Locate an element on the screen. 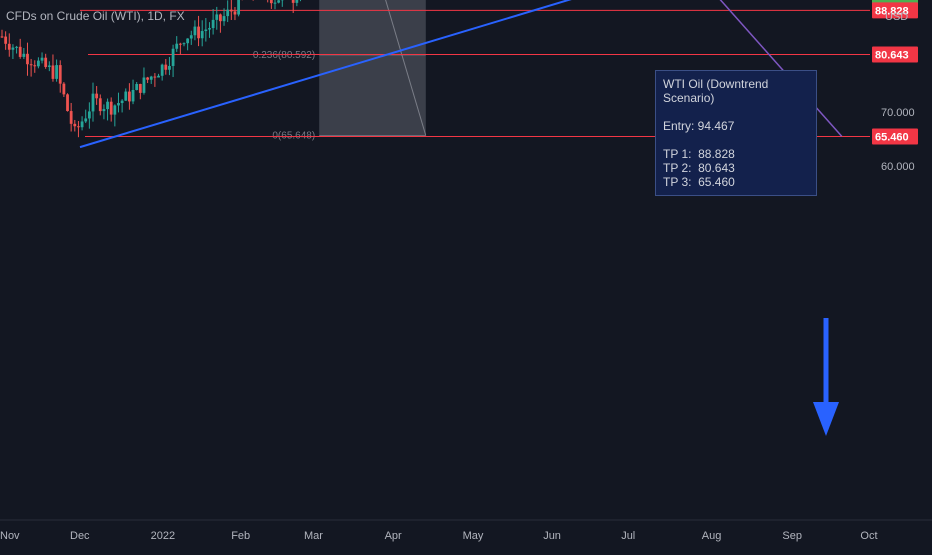 Image resolution: width=932 pixels, height=555 pixels. x-tick-label: Jul is located at coordinates (628, 536).